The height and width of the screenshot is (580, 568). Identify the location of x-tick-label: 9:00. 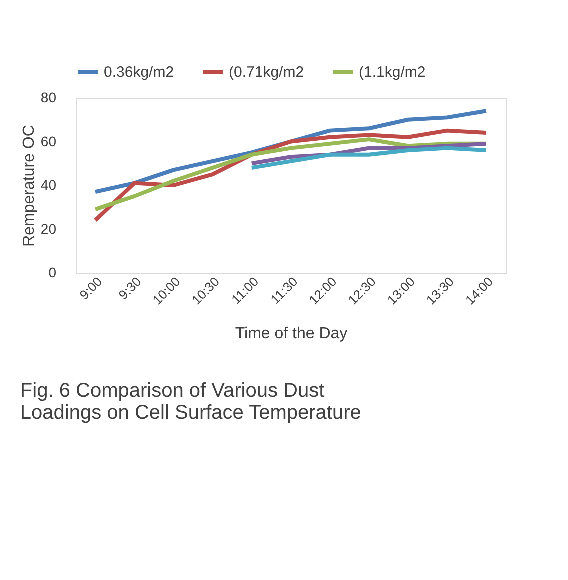
(91, 288).